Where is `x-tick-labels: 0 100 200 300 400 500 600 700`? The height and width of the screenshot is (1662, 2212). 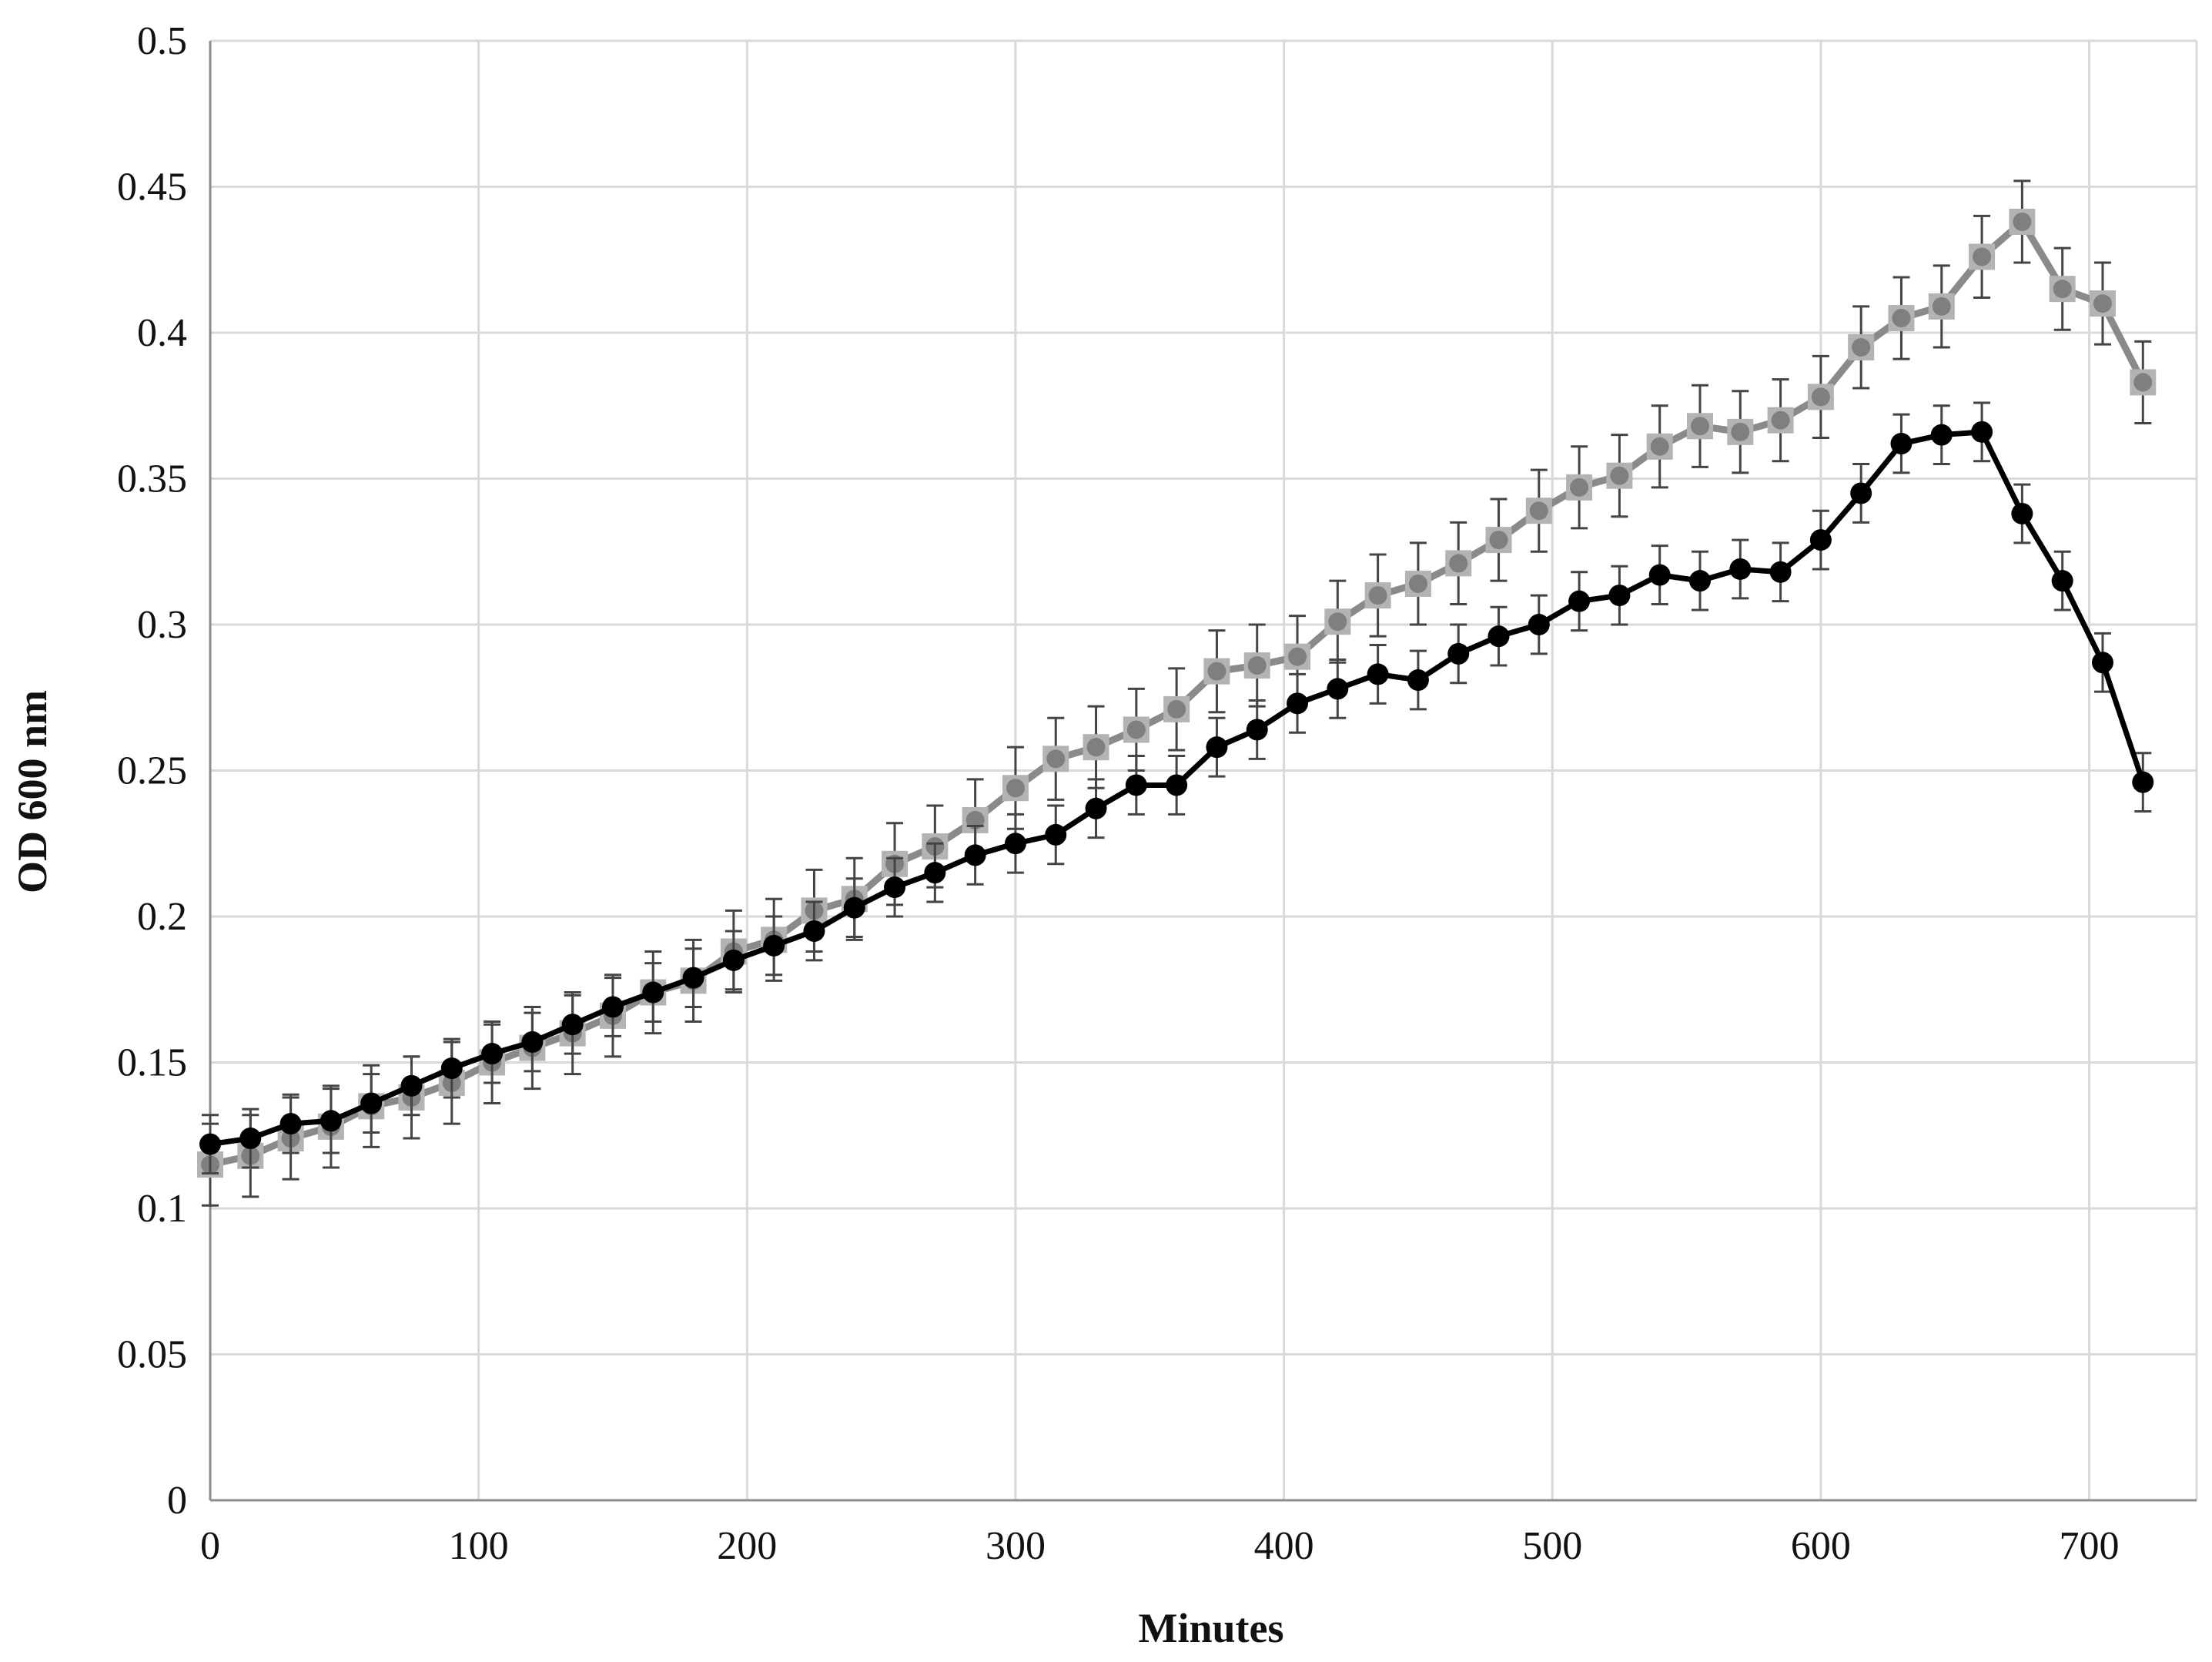 x-tick-labels: 0 100 200 300 400 500 600 700 is located at coordinates (1160, 1546).